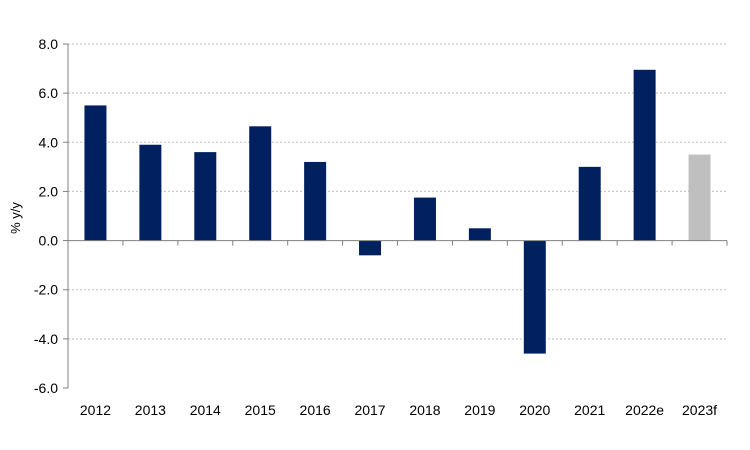 The width and height of the screenshot is (750, 450). I want to click on bar-2019, so click(479, 234).